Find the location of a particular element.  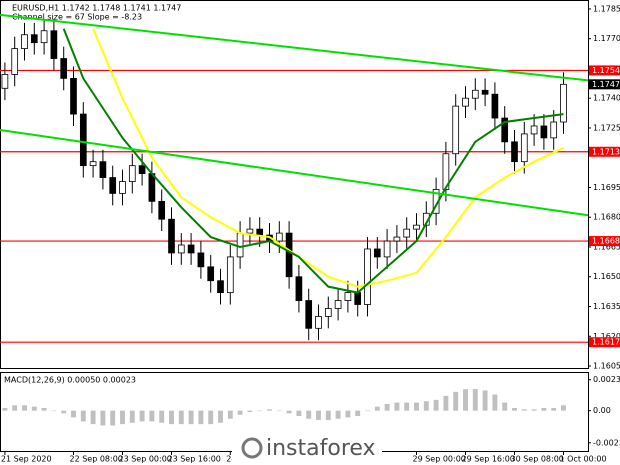

y-tick-label: 1.1605 is located at coordinates (606, 366).